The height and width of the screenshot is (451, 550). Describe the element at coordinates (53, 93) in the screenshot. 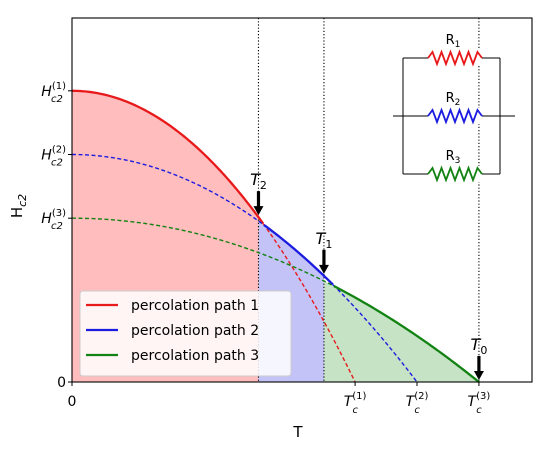

I see `y-tick-label-2: H(1) c2` at that location.